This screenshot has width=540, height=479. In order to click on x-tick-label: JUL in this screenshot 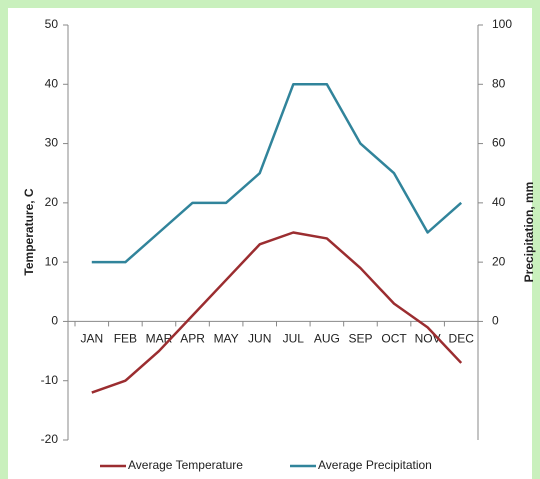, I will do `click(294, 339)`.